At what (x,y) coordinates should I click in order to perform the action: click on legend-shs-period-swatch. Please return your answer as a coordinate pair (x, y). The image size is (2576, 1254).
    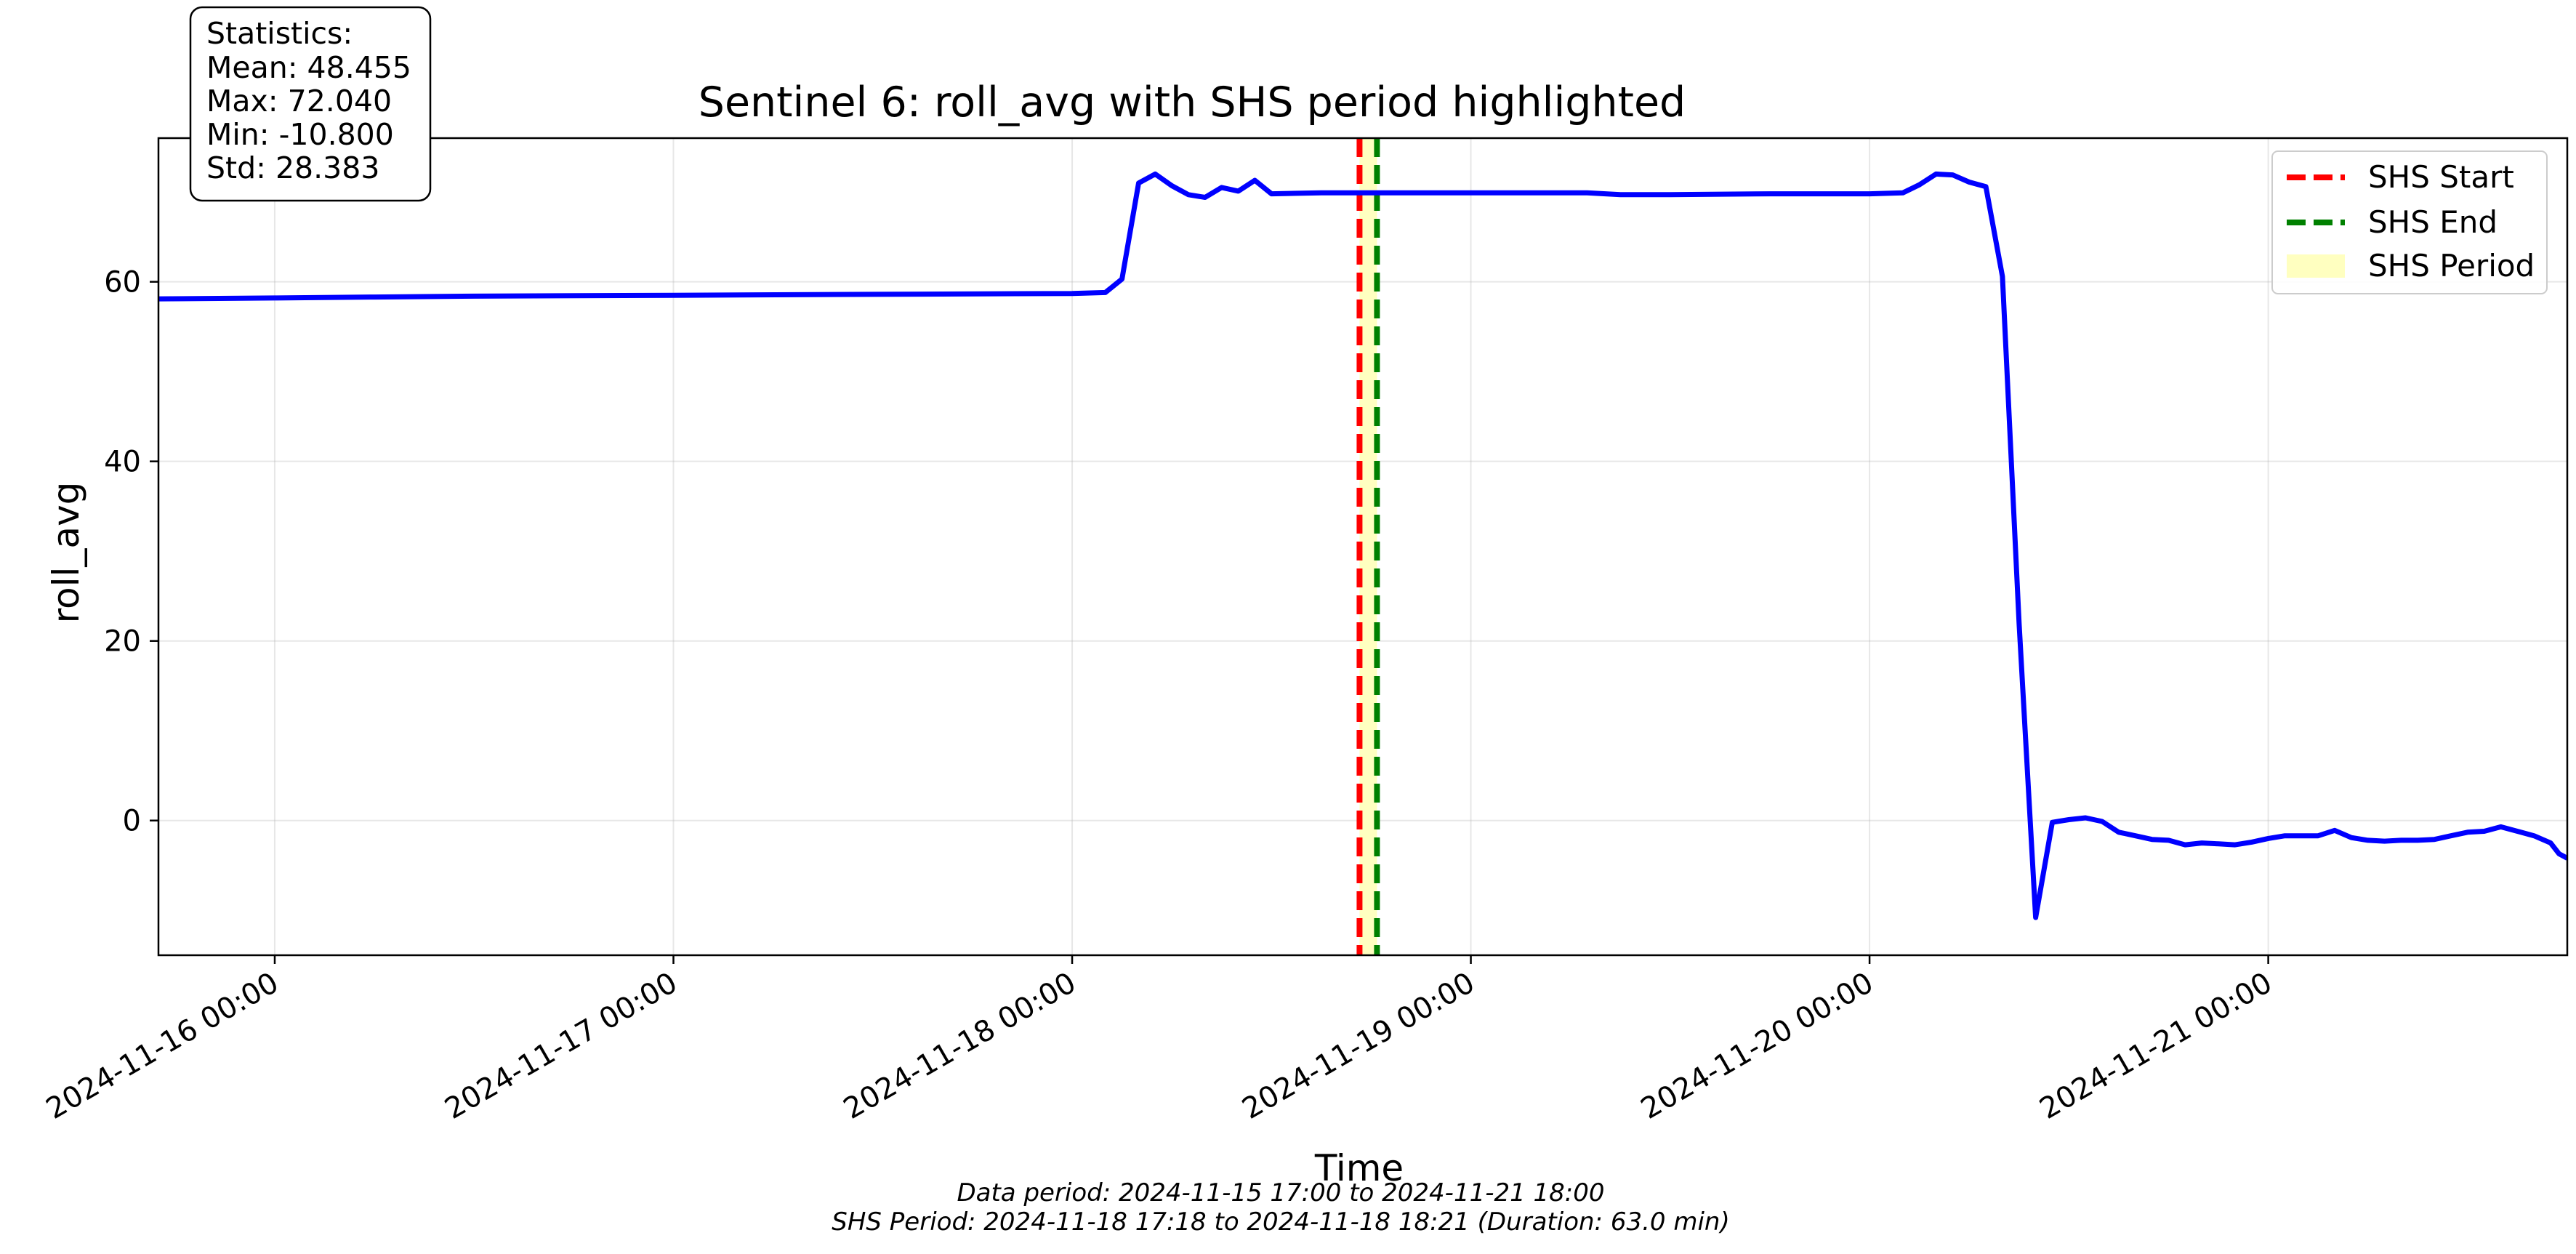
    Looking at the image, I should click on (2316, 266).